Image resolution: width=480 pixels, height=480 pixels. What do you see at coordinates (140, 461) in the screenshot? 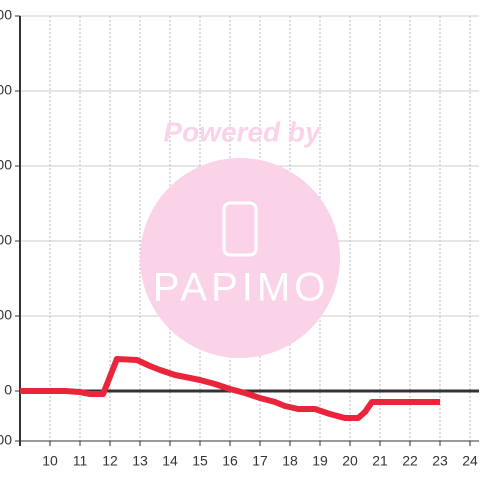
I see `x-tick-label: 13` at bounding box center [140, 461].